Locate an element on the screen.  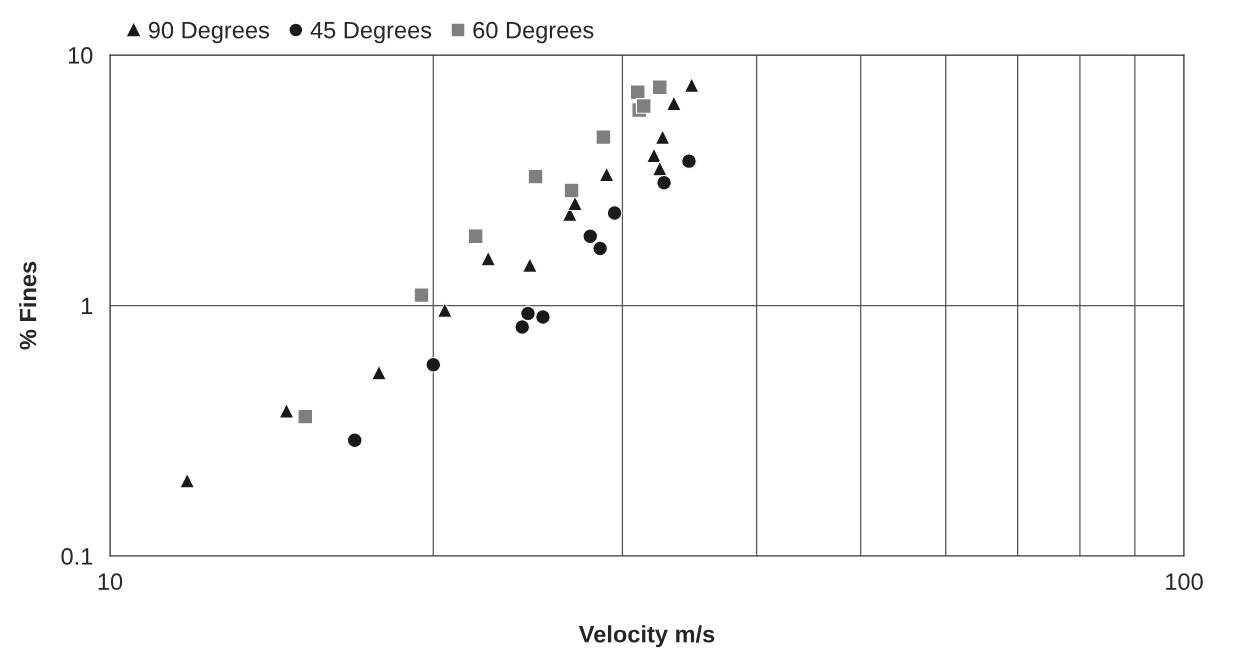
y-tick-label: 1 is located at coordinates (87, 306).